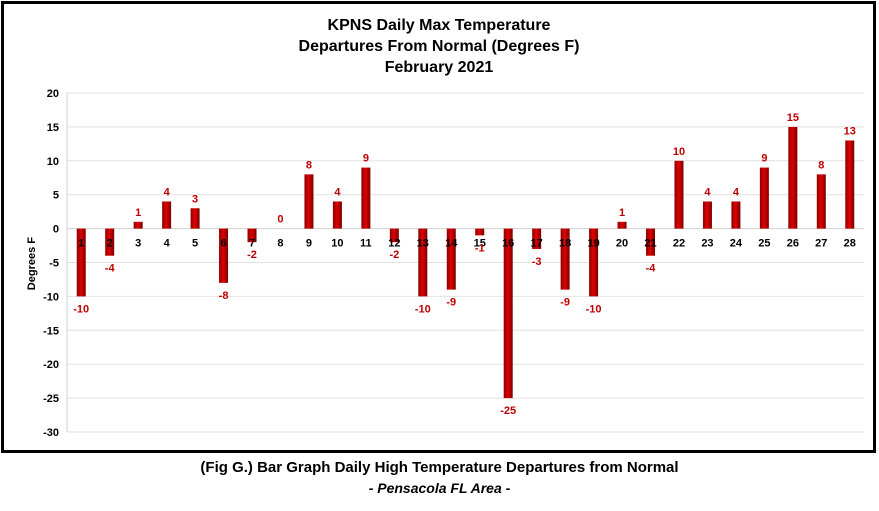  Describe the element at coordinates (793, 244) in the screenshot. I see `x-tick-label: 26` at that location.